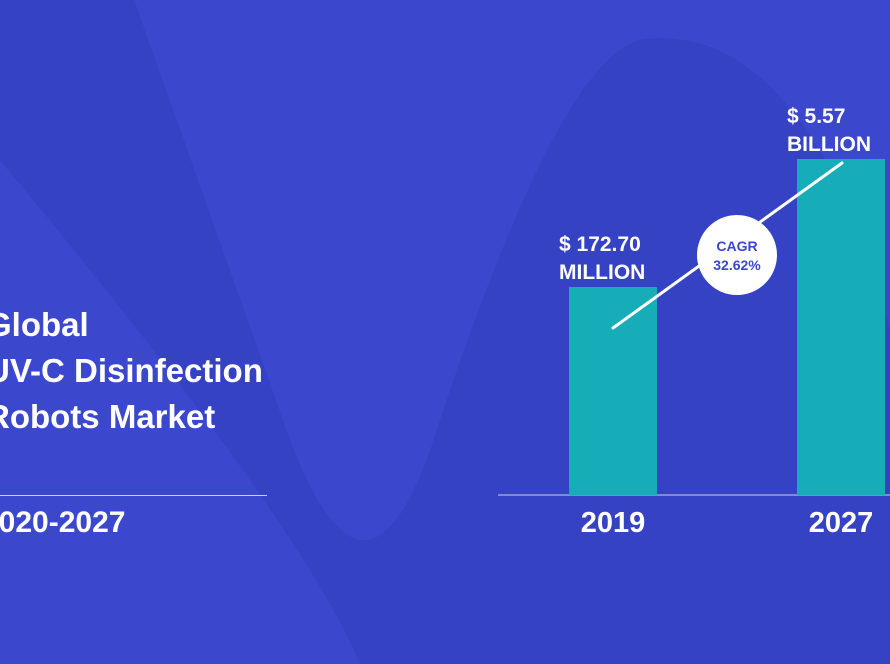  I want to click on title-line-3: Robots Market, so click(108, 416).